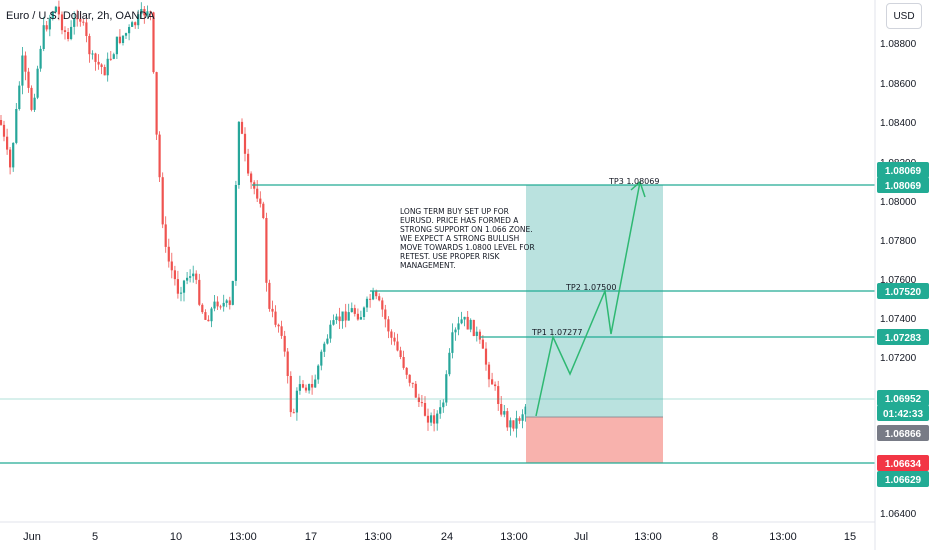 This screenshot has height=550, width=932. What do you see at coordinates (80, 16) in the screenshot?
I see `symbol-title: Euro / U.S. Dollar, 2h, OANDA` at bounding box center [80, 16].